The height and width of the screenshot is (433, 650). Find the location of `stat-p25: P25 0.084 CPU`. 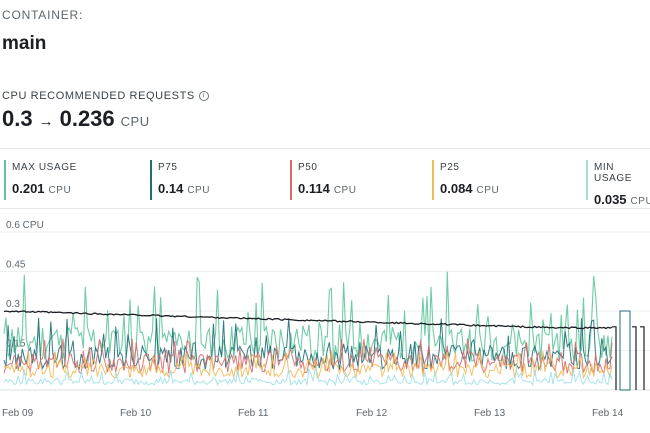

stat-p25: P25 0.084 CPU is located at coordinates (465, 180).